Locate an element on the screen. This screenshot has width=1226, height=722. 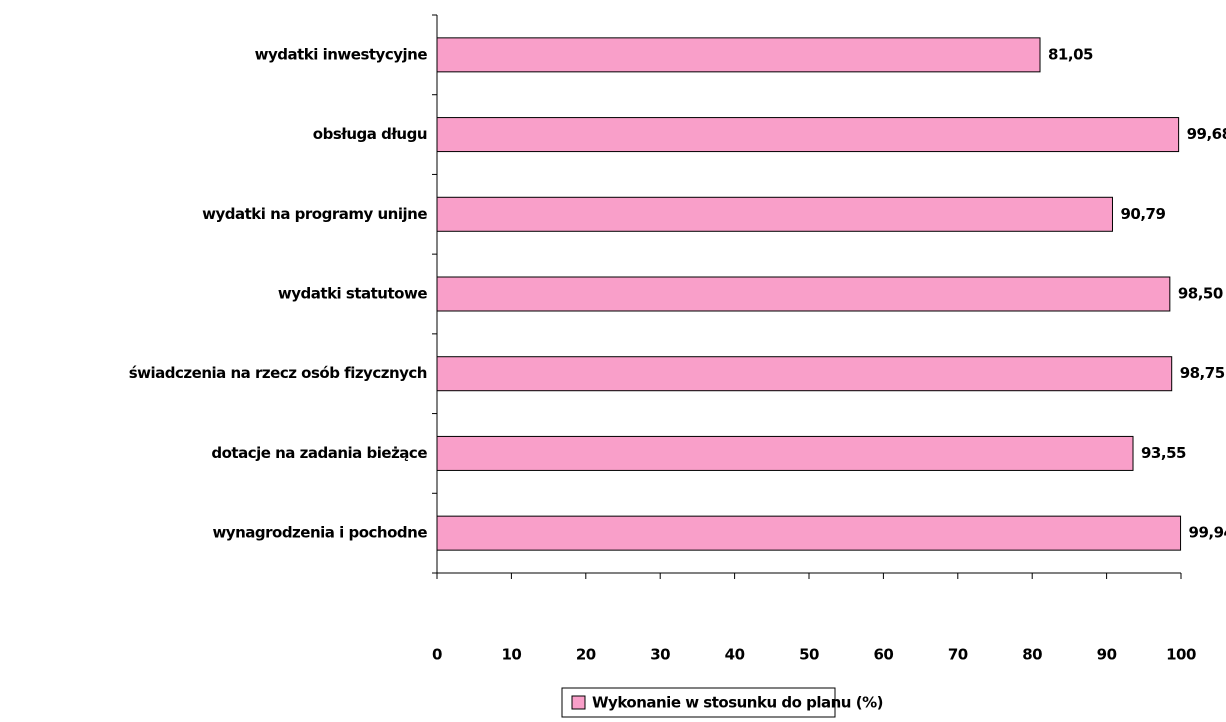
value-label: 99,68 is located at coordinates (1206, 134).